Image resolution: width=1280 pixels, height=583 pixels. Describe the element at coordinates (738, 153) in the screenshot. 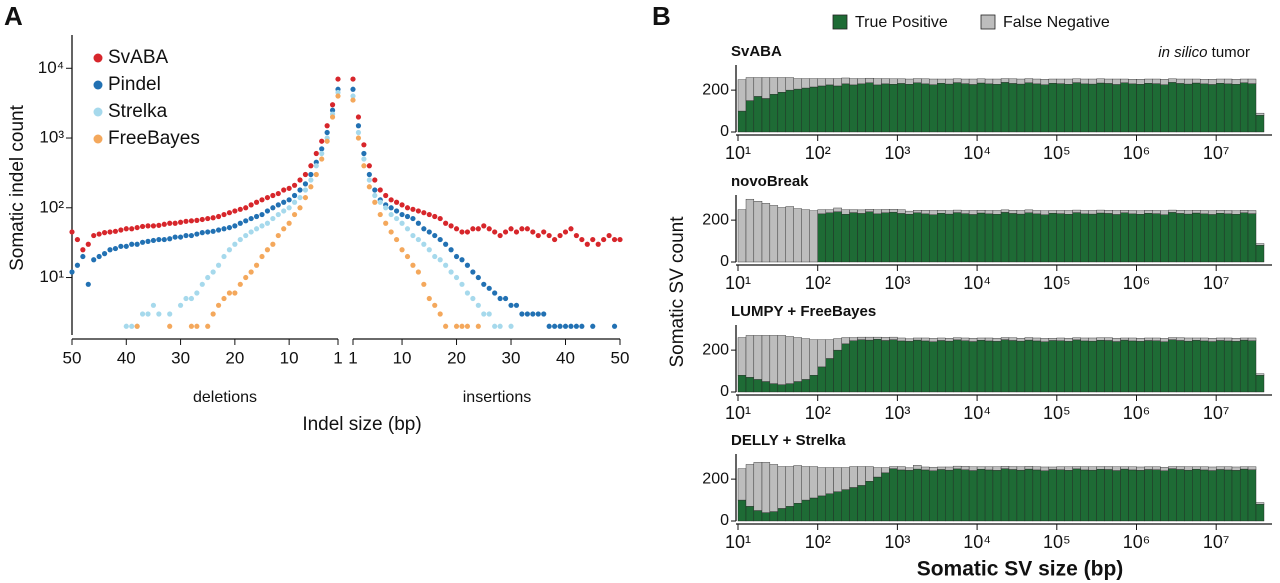

I see `x-tick-label: 10¹` at that location.